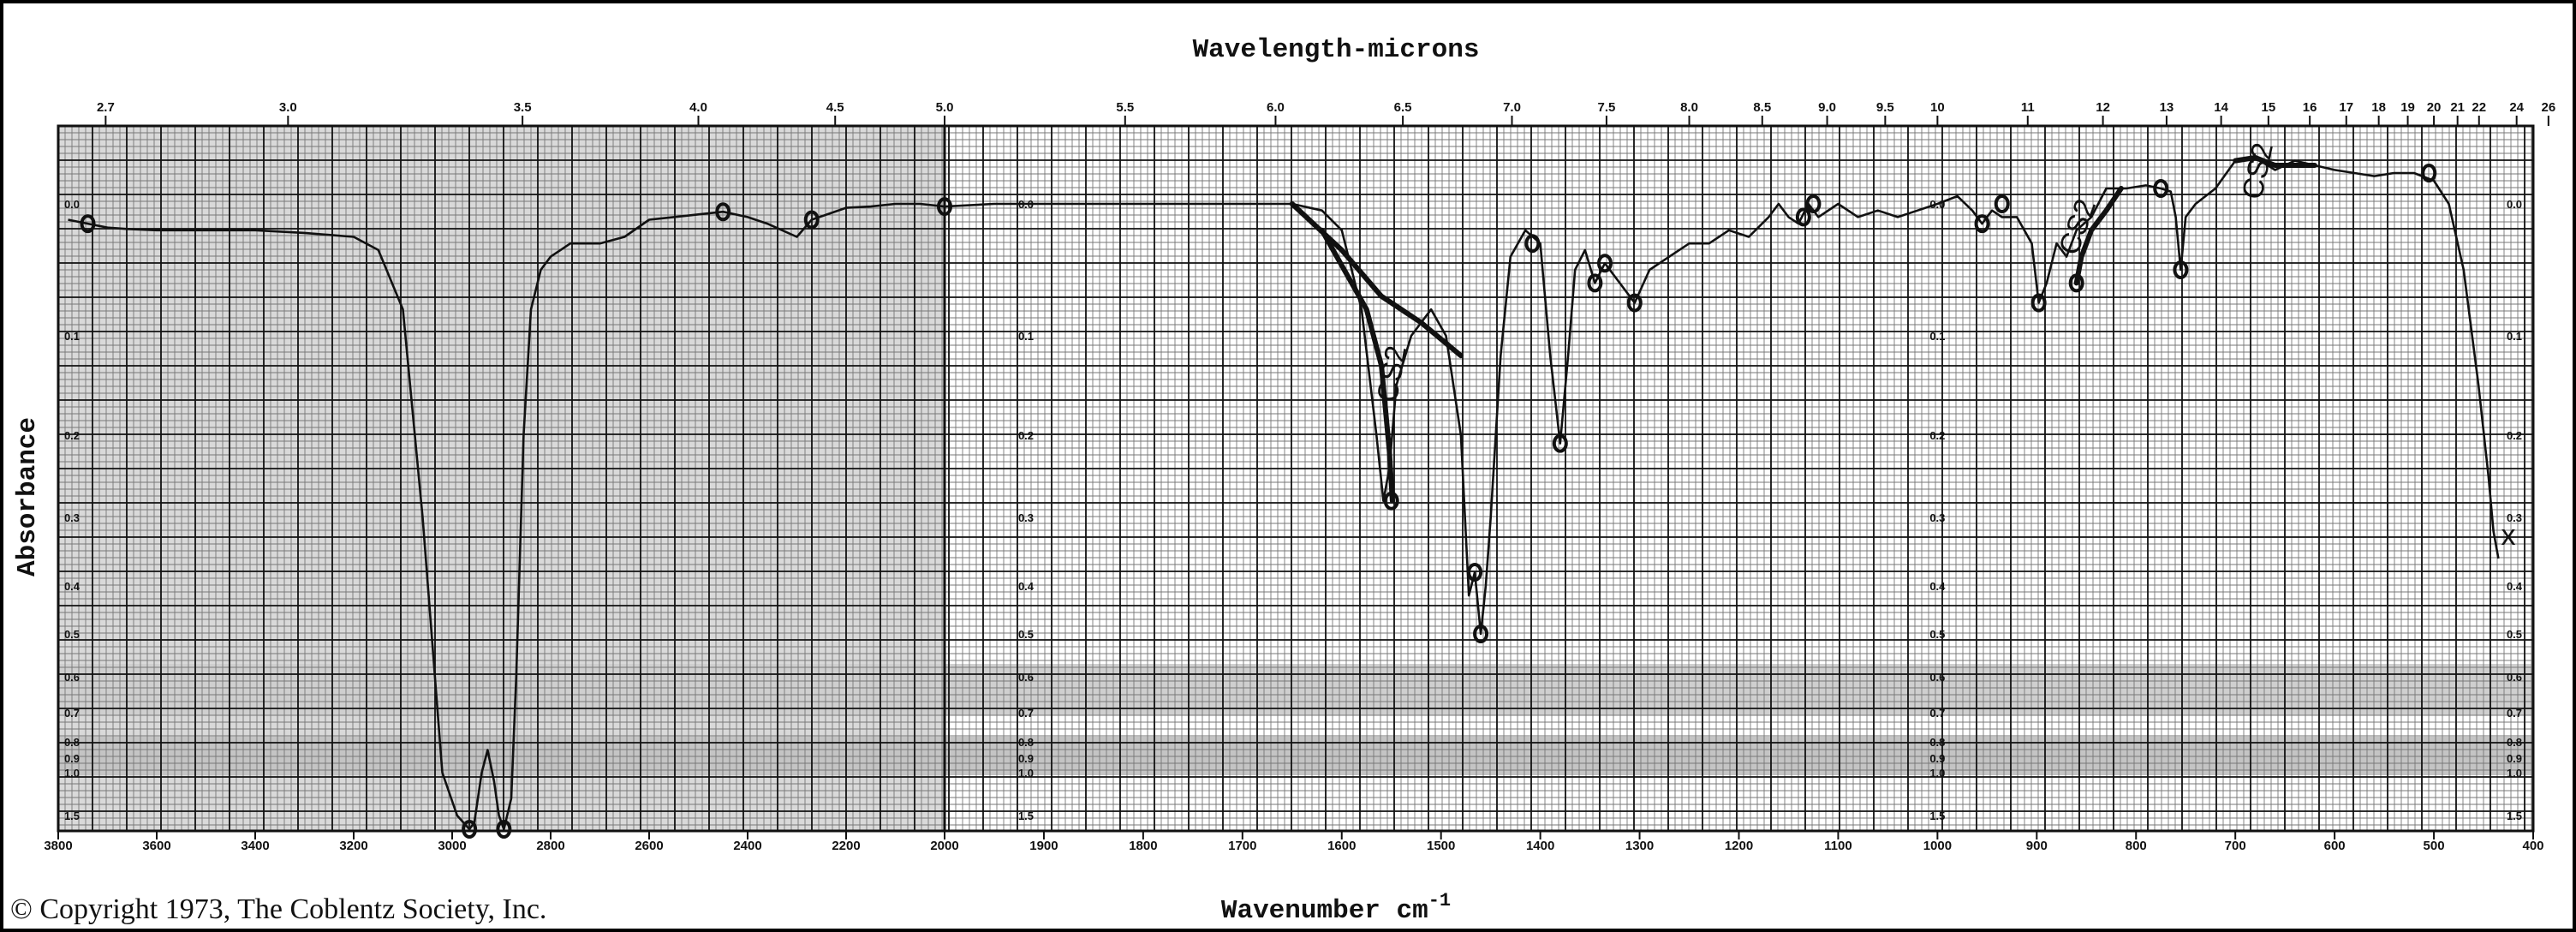 The image size is (2576, 932). What do you see at coordinates (2167, 107) in the screenshot?
I see `wavelength-tick-label: 13` at bounding box center [2167, 107].